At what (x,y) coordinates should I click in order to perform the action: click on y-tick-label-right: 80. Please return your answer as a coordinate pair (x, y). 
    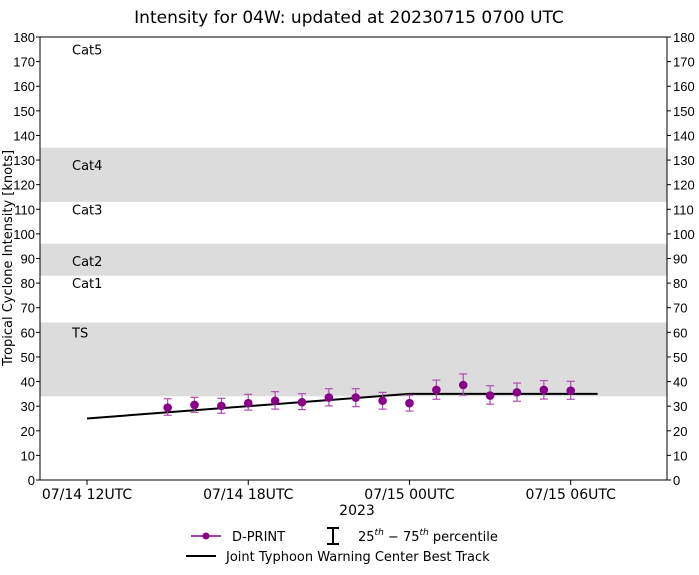
    Looking at the image, I should click on (680, 283).